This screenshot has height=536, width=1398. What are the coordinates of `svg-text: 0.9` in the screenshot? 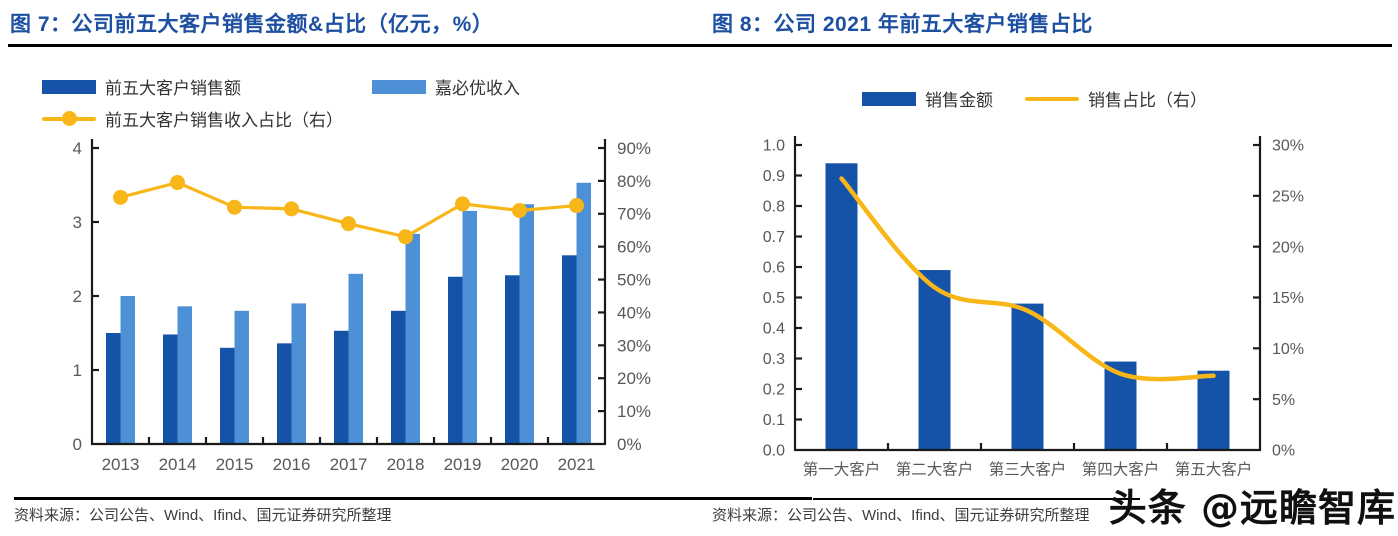 It's located at (774, 176).